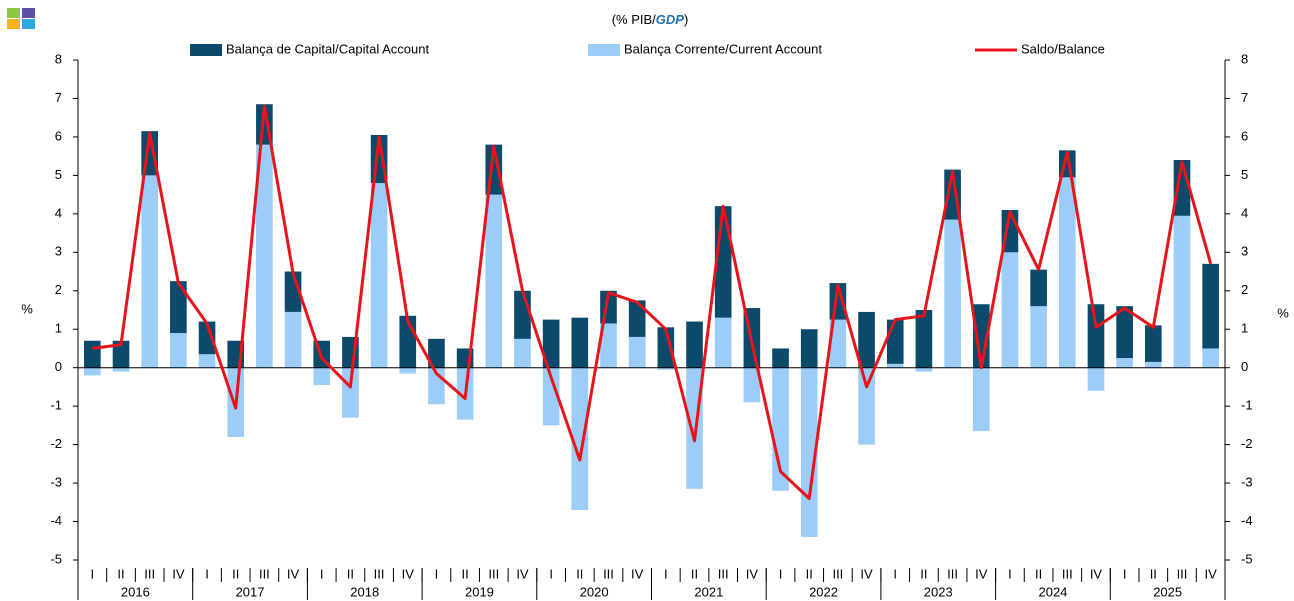 The width and height of the screenshot is (1294, 601). I want to click on y-tick-label: 0, so click(58, 366).